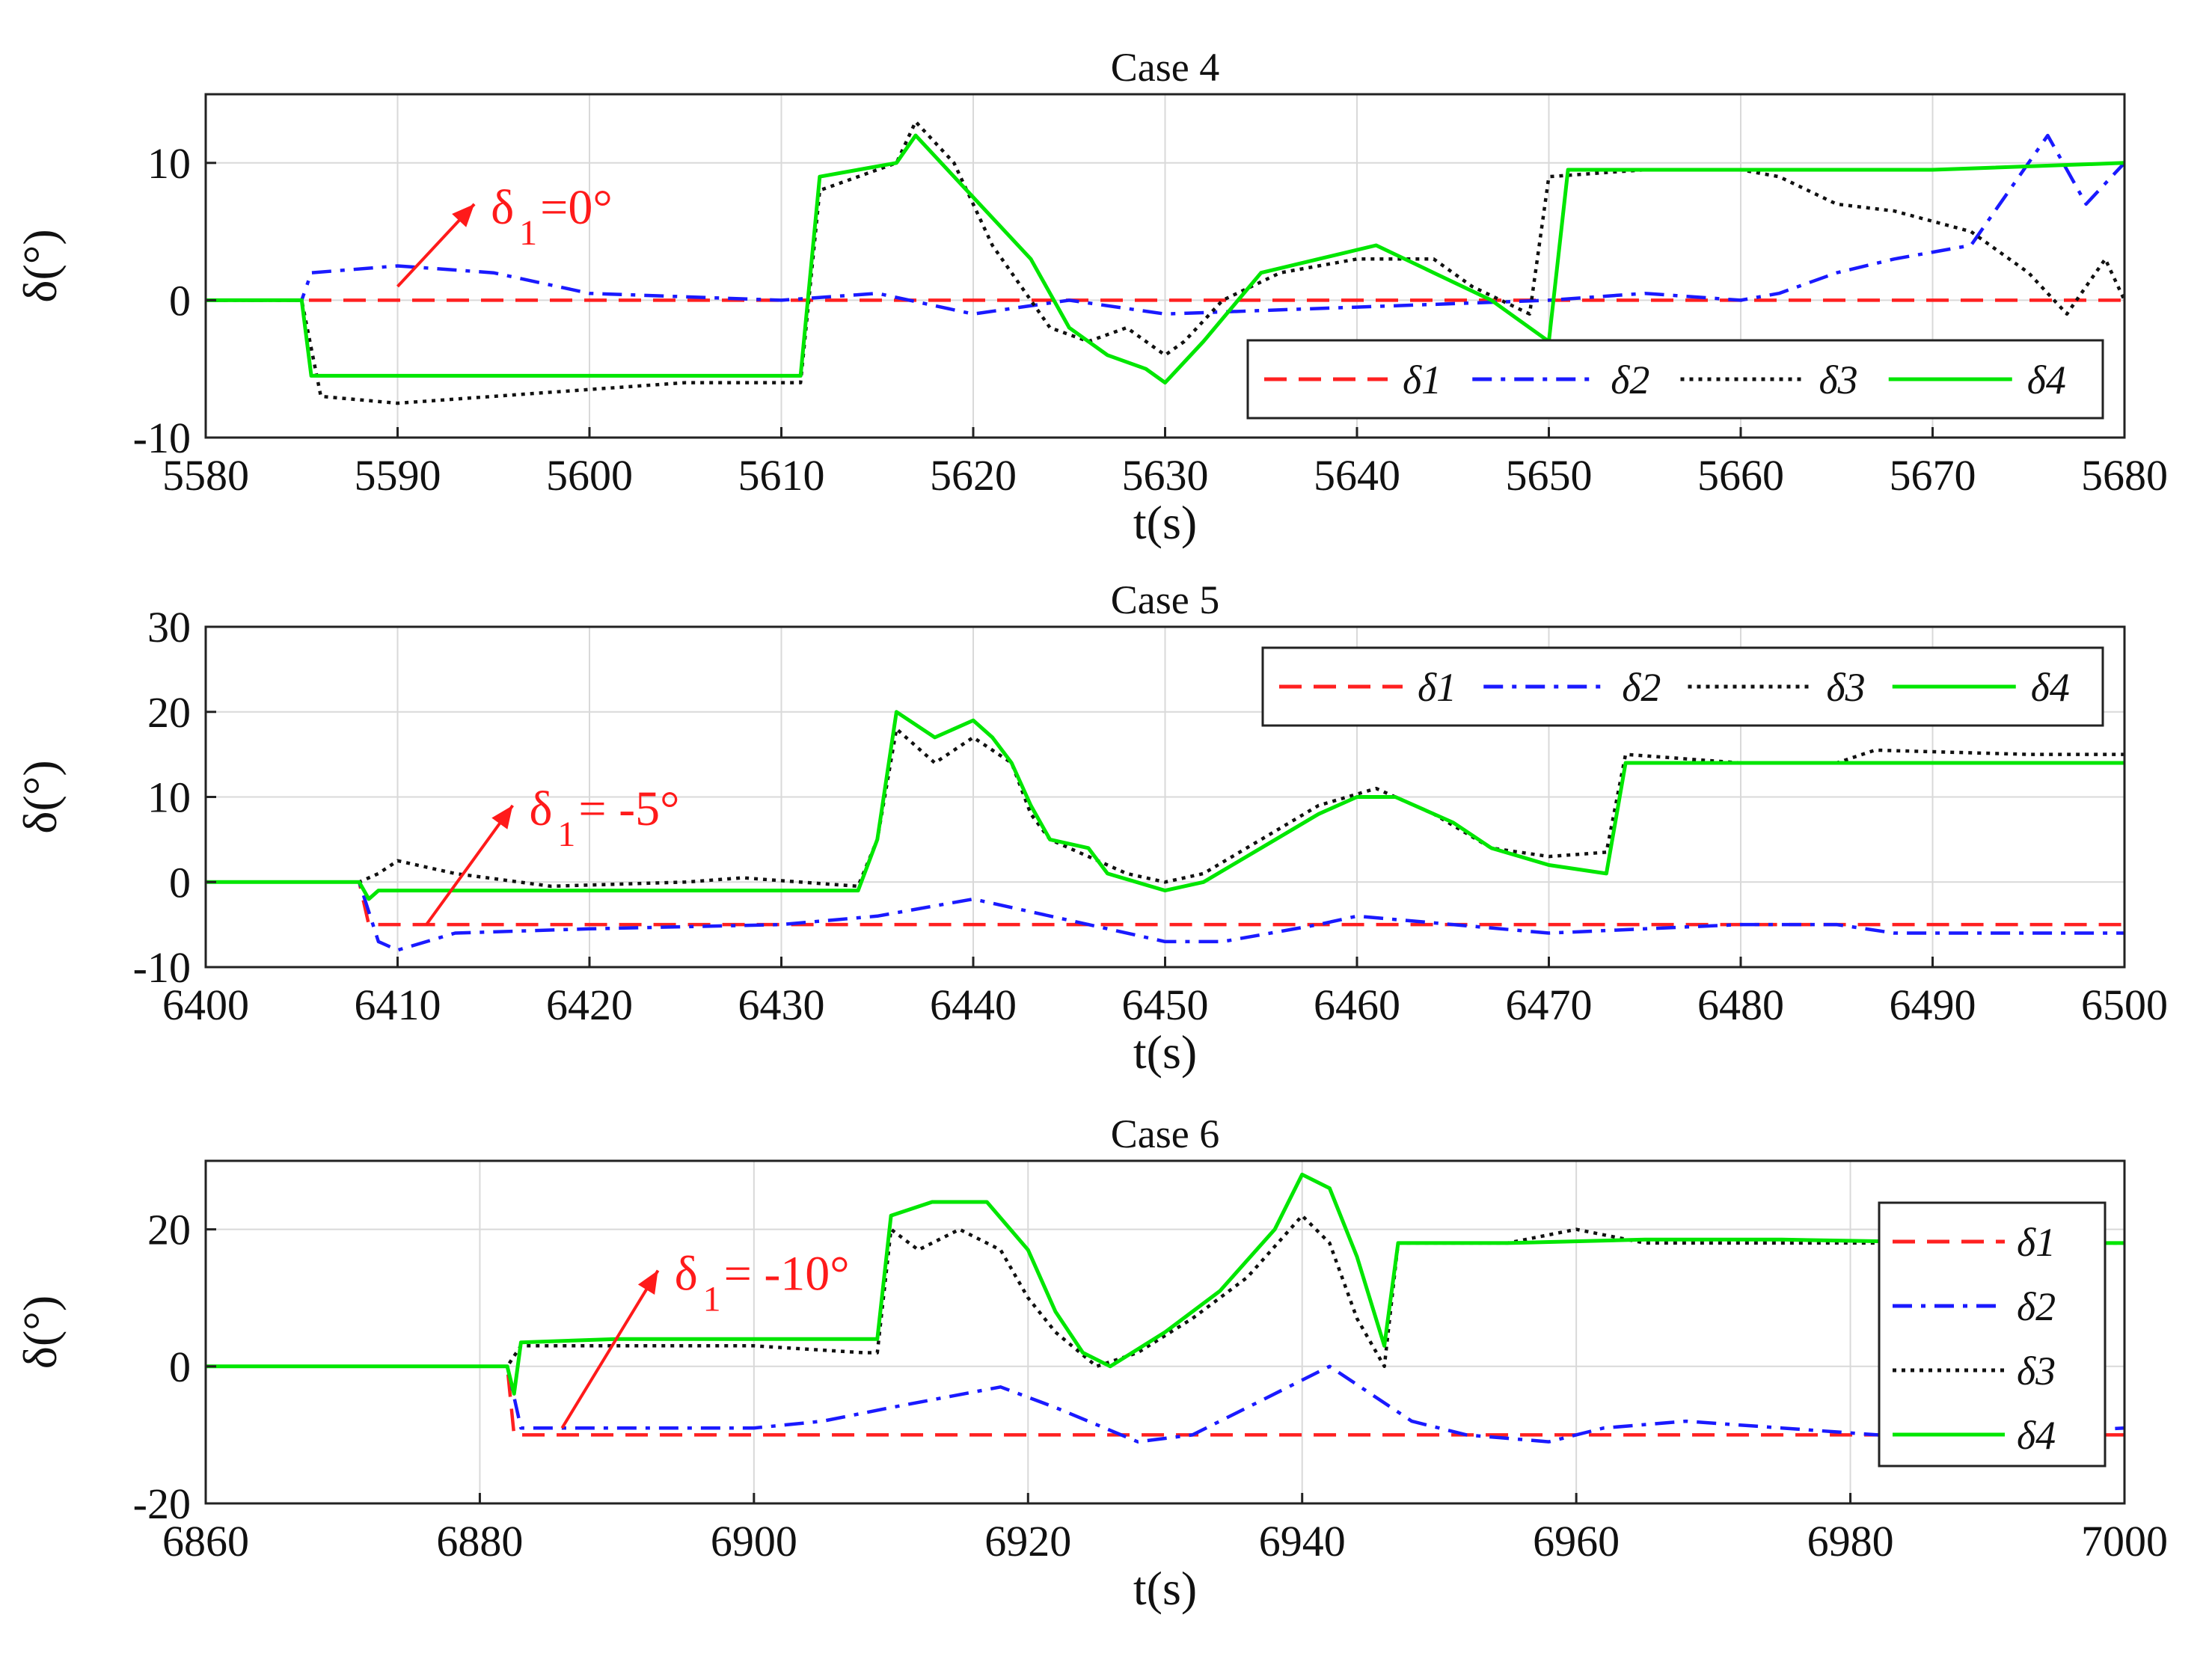 The height and width of the screenshot is (1653, 2212). I want to click on y-tick-label: -20, so click(162, 1503).